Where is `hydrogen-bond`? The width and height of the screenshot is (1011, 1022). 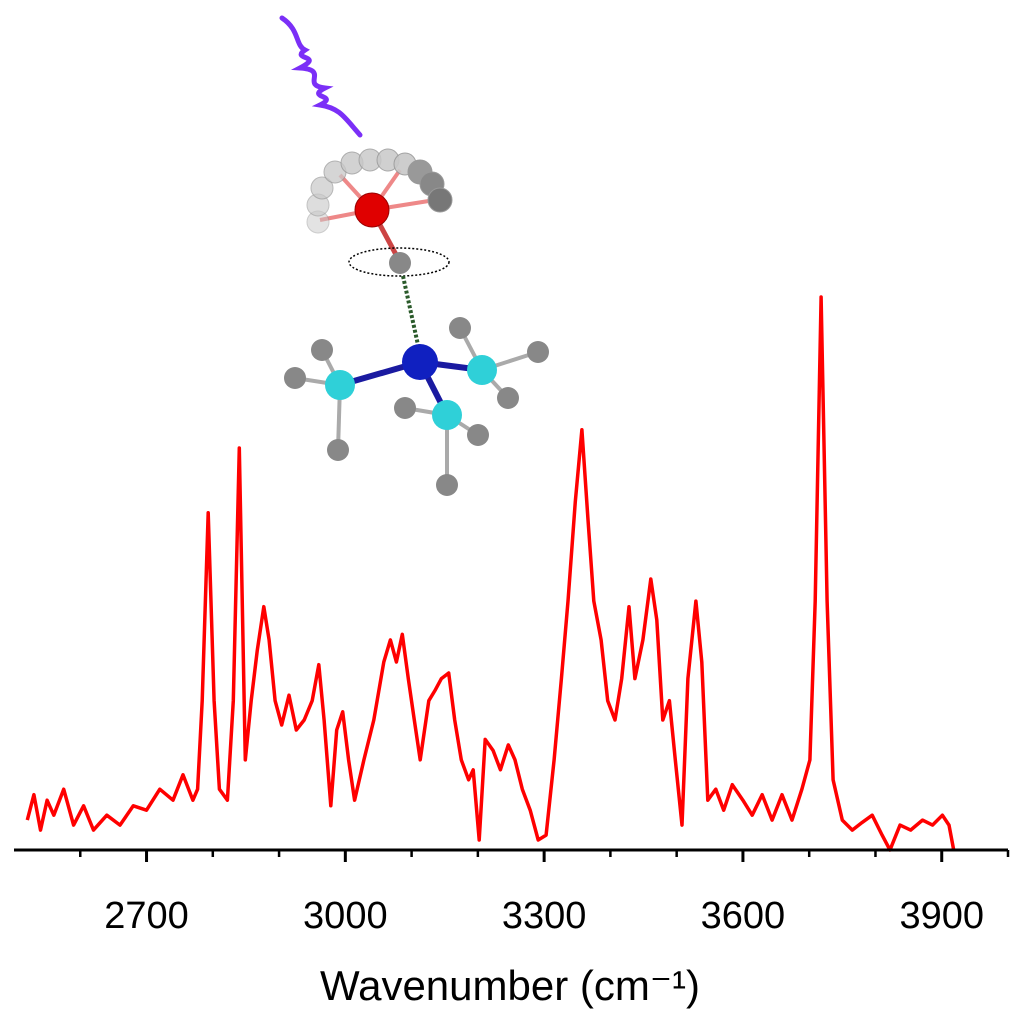
hydrogen-bond is located at coordinates (410, 310).